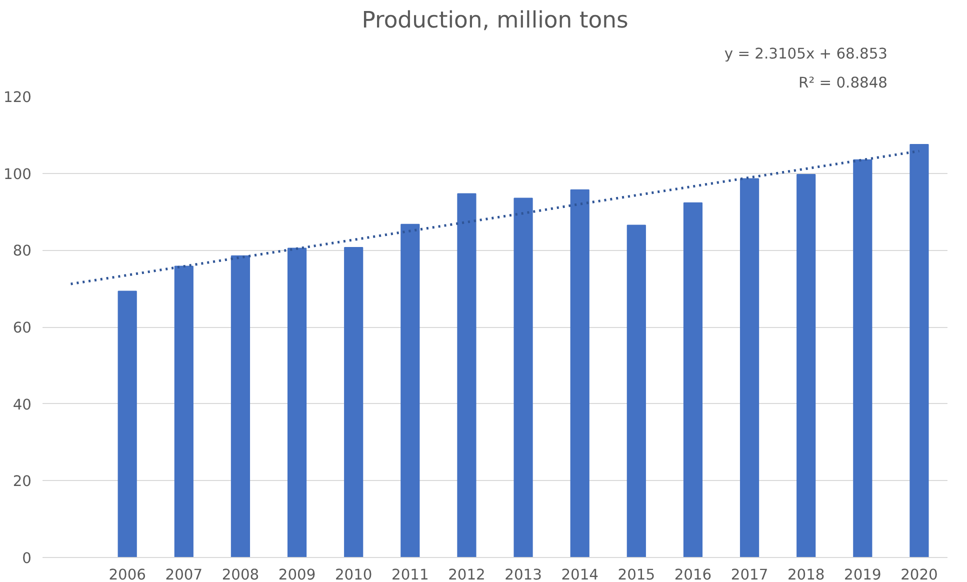  I want to click on y-tick-label: 120, so click(18, 97).